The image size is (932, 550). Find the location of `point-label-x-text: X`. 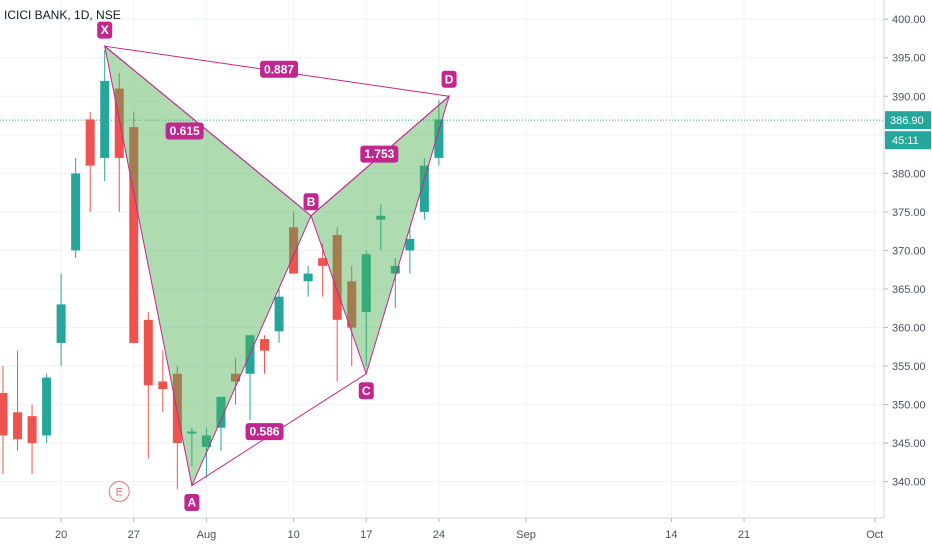

point-label-x-text: X is located at coordinates (105, 30).